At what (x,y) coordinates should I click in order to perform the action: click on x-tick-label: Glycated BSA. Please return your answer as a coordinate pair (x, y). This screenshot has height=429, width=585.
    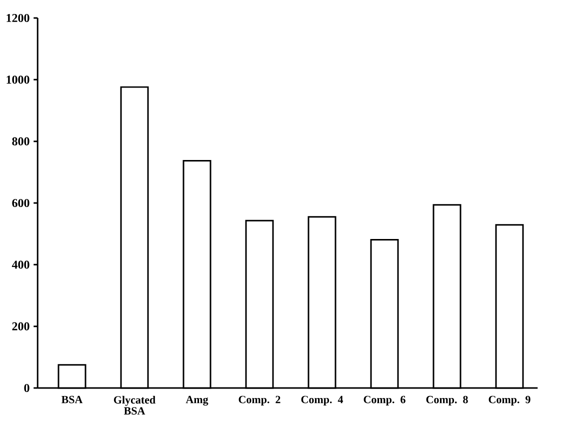
    Looking at the image, I should click on (135, 405).